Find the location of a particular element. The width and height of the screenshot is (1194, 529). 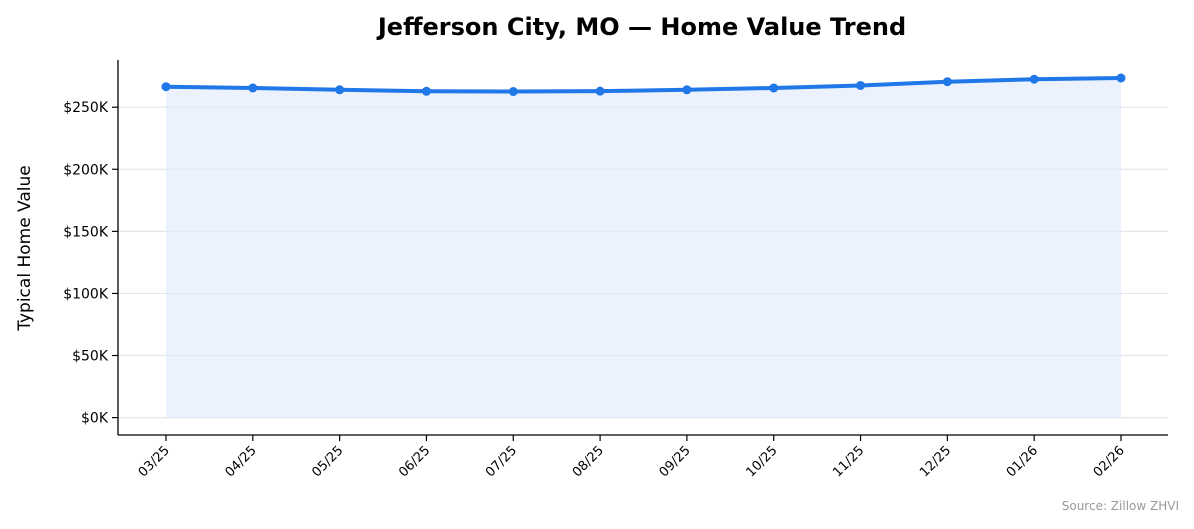

x-tick-label-4: 07/25 is located at coordinates (501, 461).